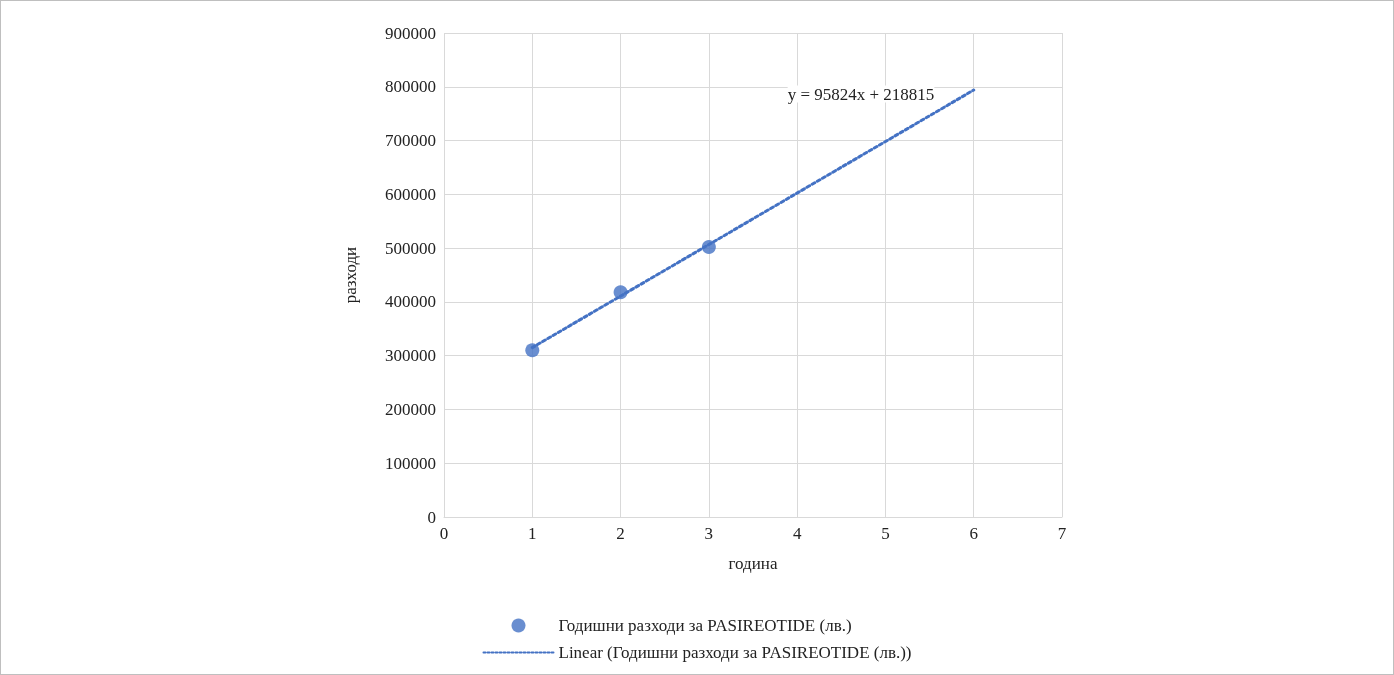 The image size is (1394, 675). Describe the element at coordinates (620, 533) in the screenshot. I see `x-tick-label: 2` at that location.